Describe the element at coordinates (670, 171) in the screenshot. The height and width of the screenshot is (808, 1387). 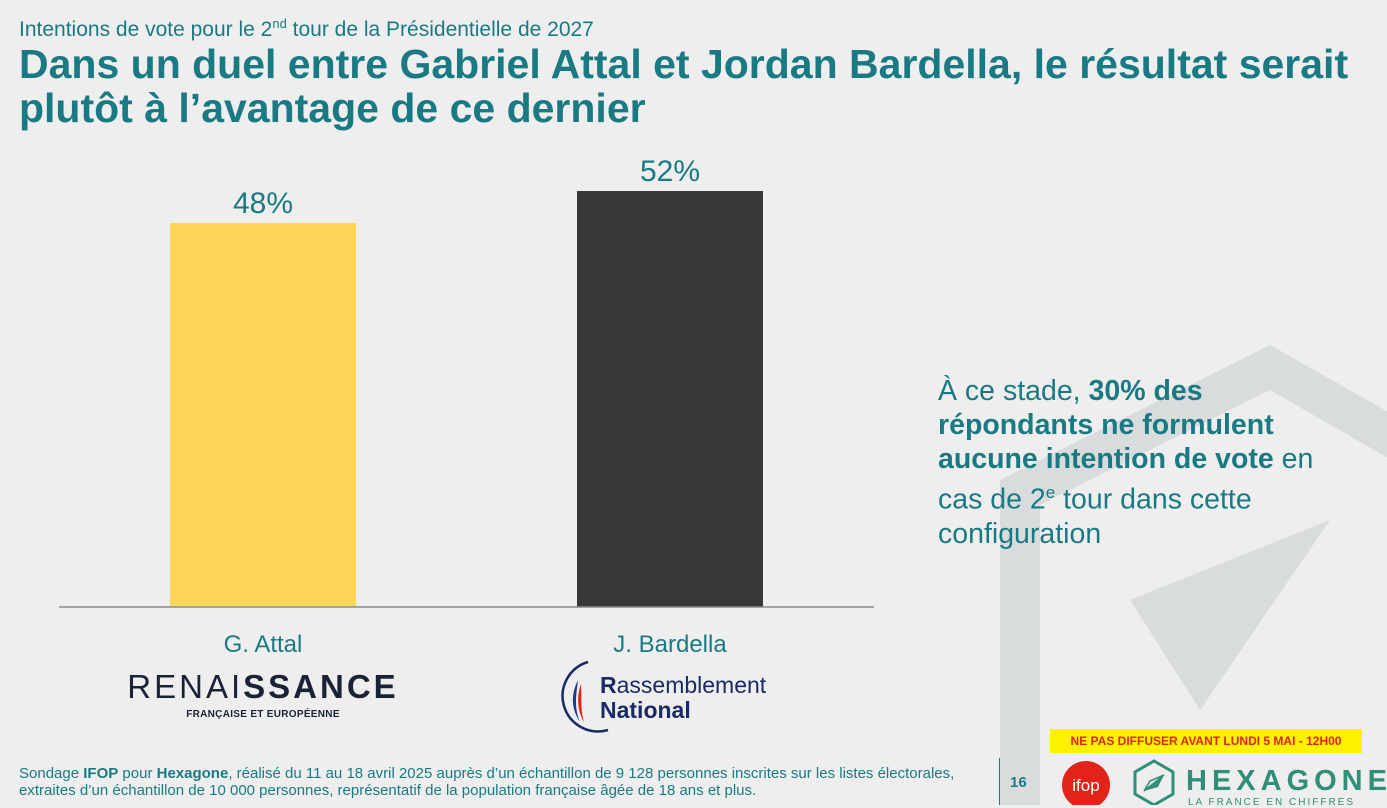
I see `bar-value-label-1: 52%` at that location.